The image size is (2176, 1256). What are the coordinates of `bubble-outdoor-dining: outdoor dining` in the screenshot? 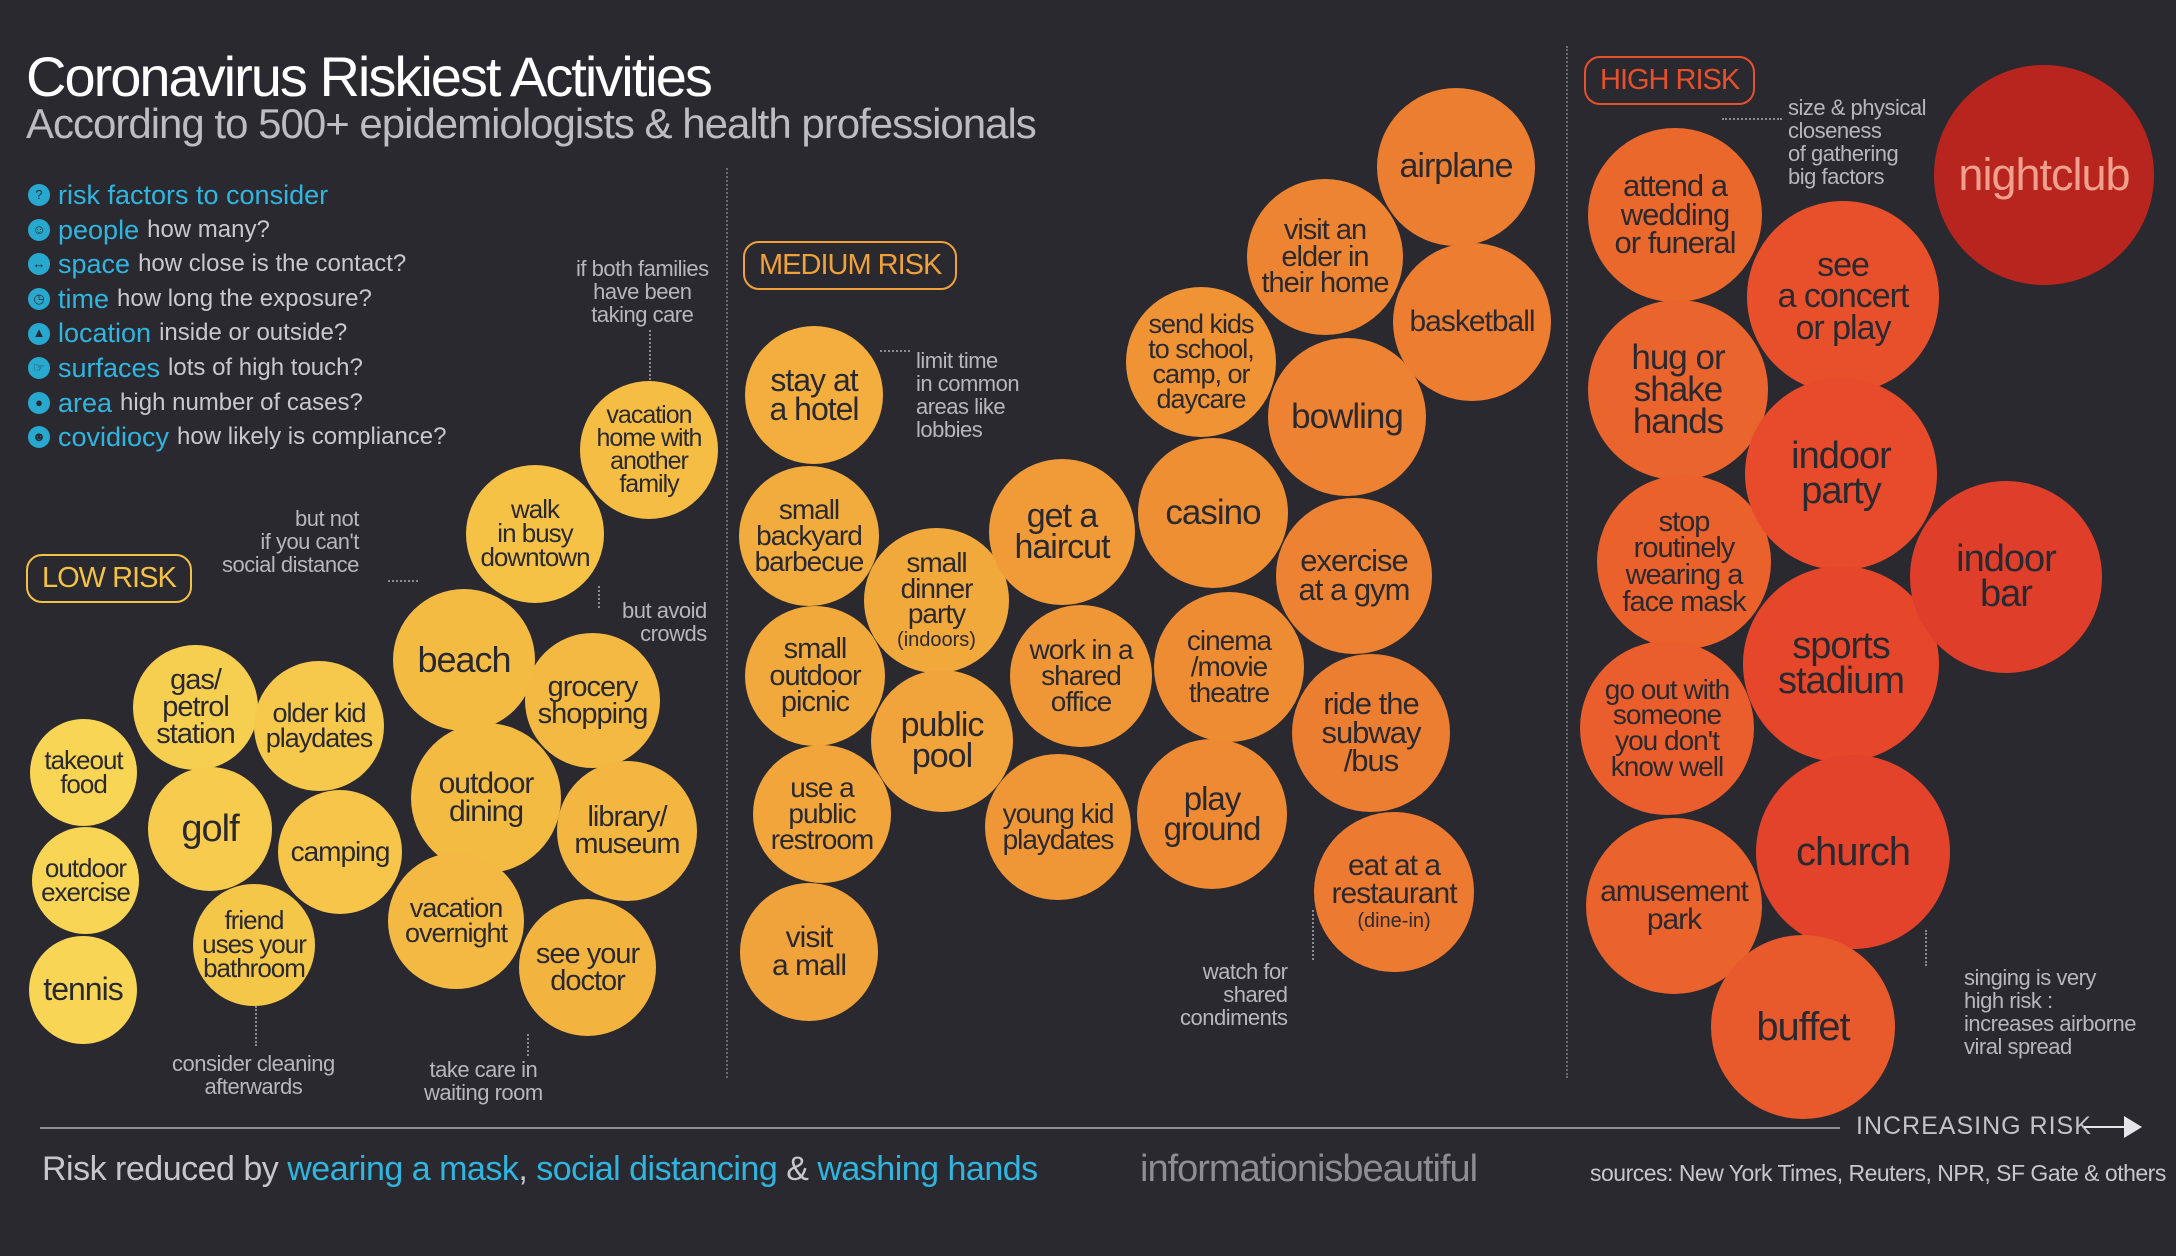 It's located at (486, 798).